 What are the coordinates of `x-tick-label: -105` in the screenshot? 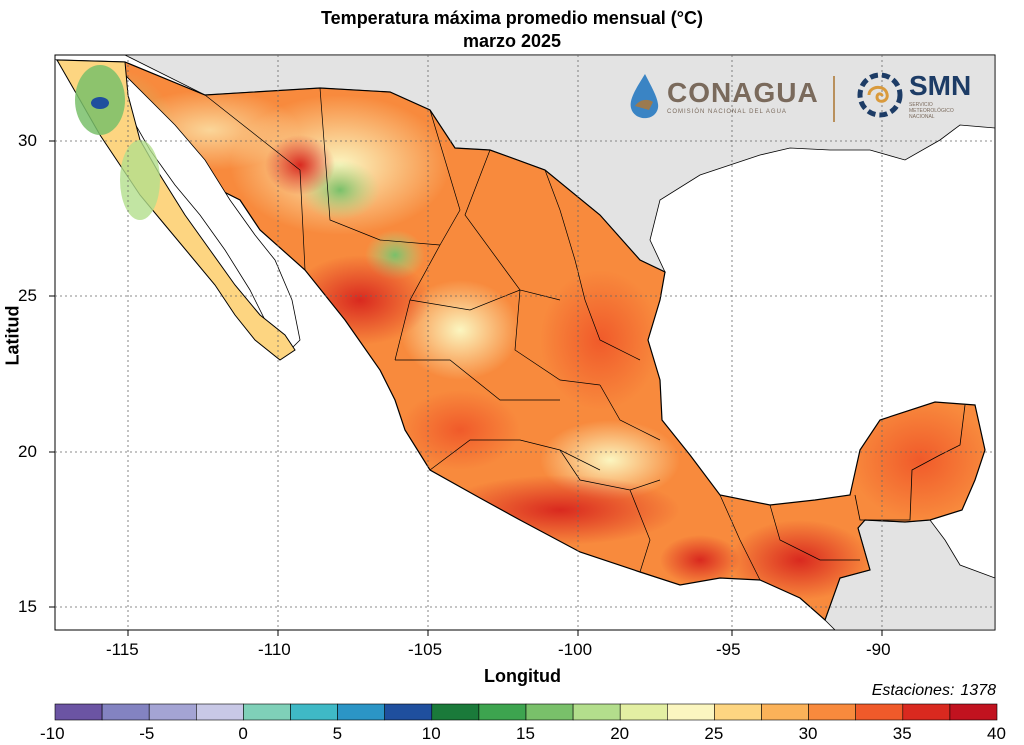 It's located at (425, 649).